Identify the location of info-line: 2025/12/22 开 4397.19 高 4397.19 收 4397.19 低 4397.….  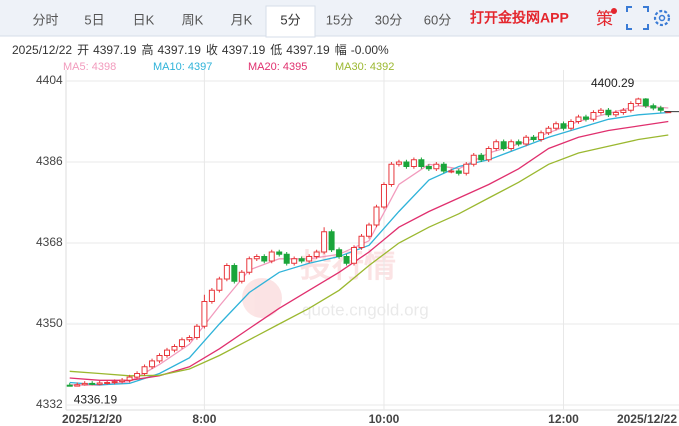
(200, 49).